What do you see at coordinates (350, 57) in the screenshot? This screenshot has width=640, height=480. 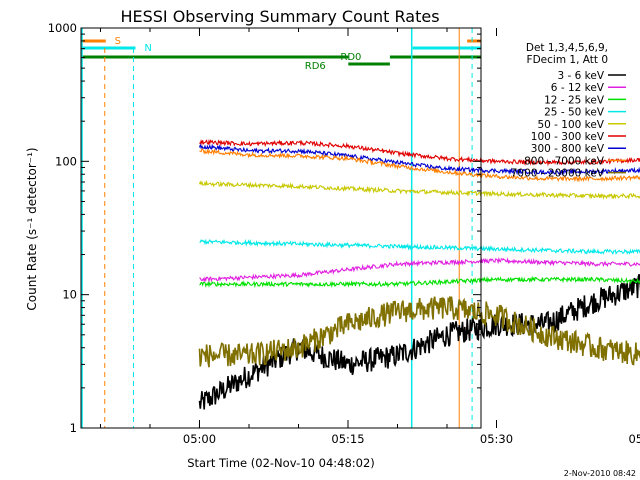 I see `rd0-label: RD0` at bounding box center [350, 57].